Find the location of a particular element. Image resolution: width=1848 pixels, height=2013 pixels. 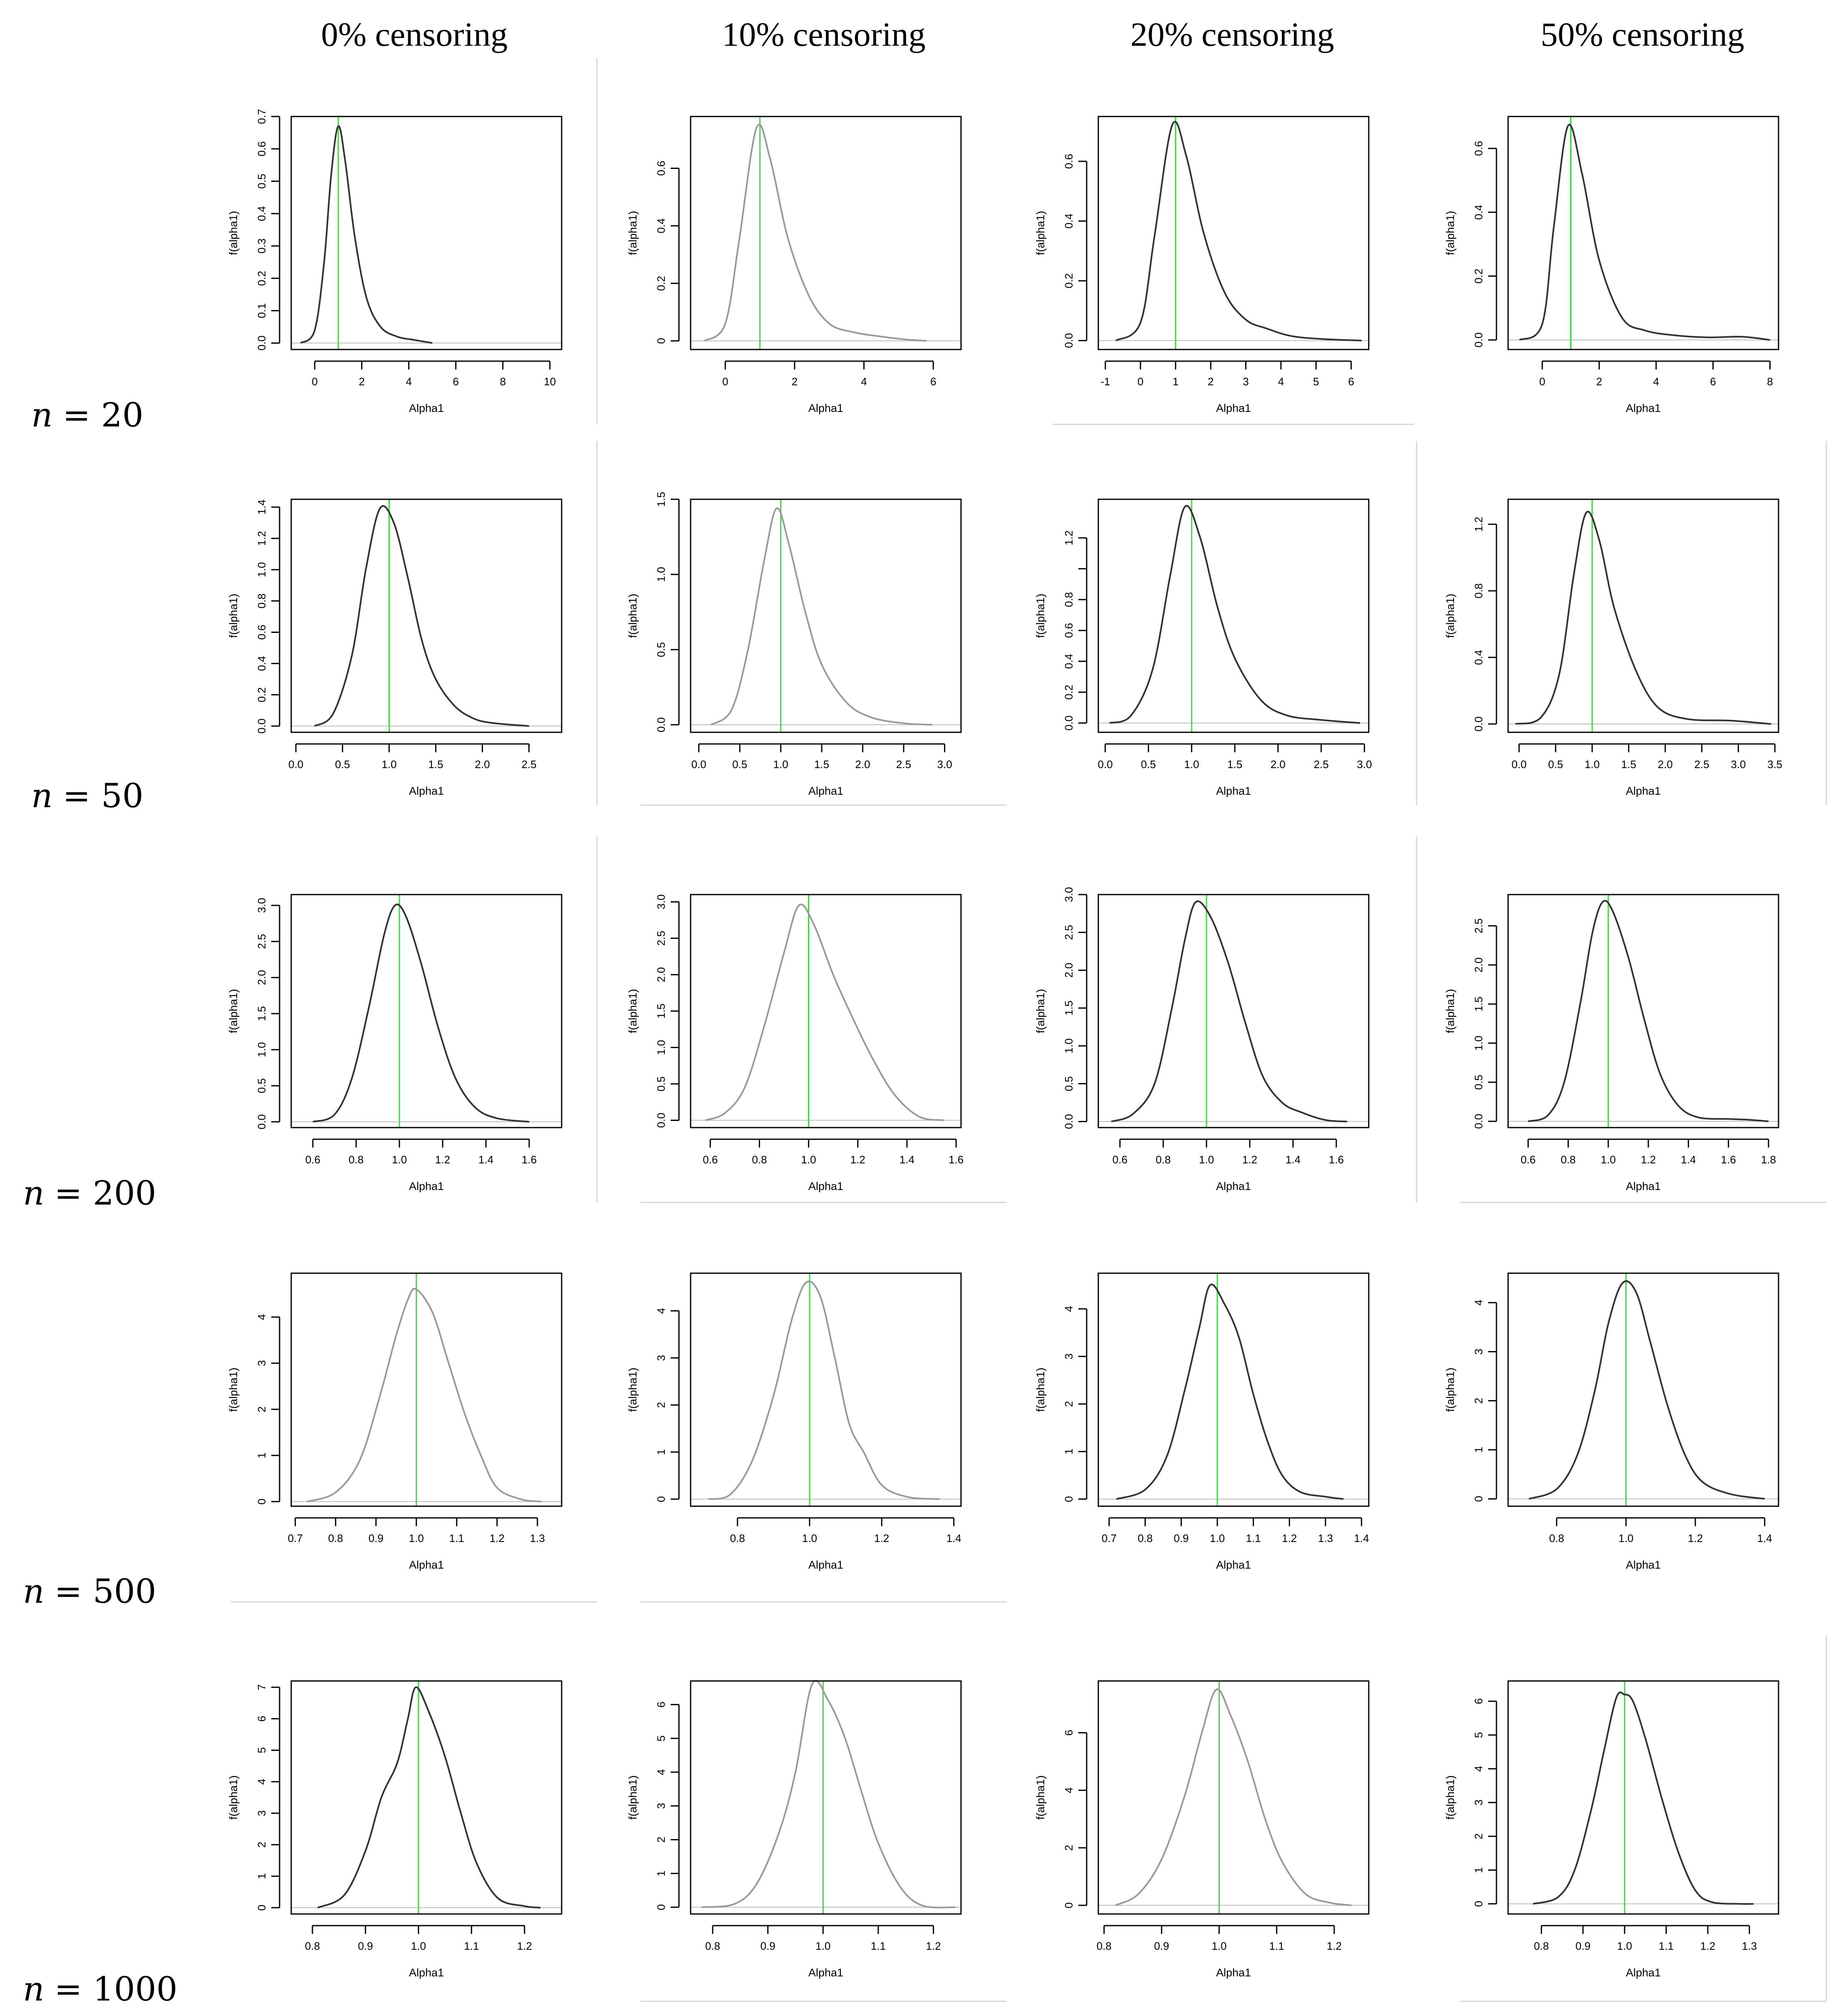

density-panel-r4-c0: 0.8 0.9 1.0 1.1 1.2 0 1 2 3 4 5 6 7 Alpha1 f(alpha1) is located at coordinates (395, 1829).